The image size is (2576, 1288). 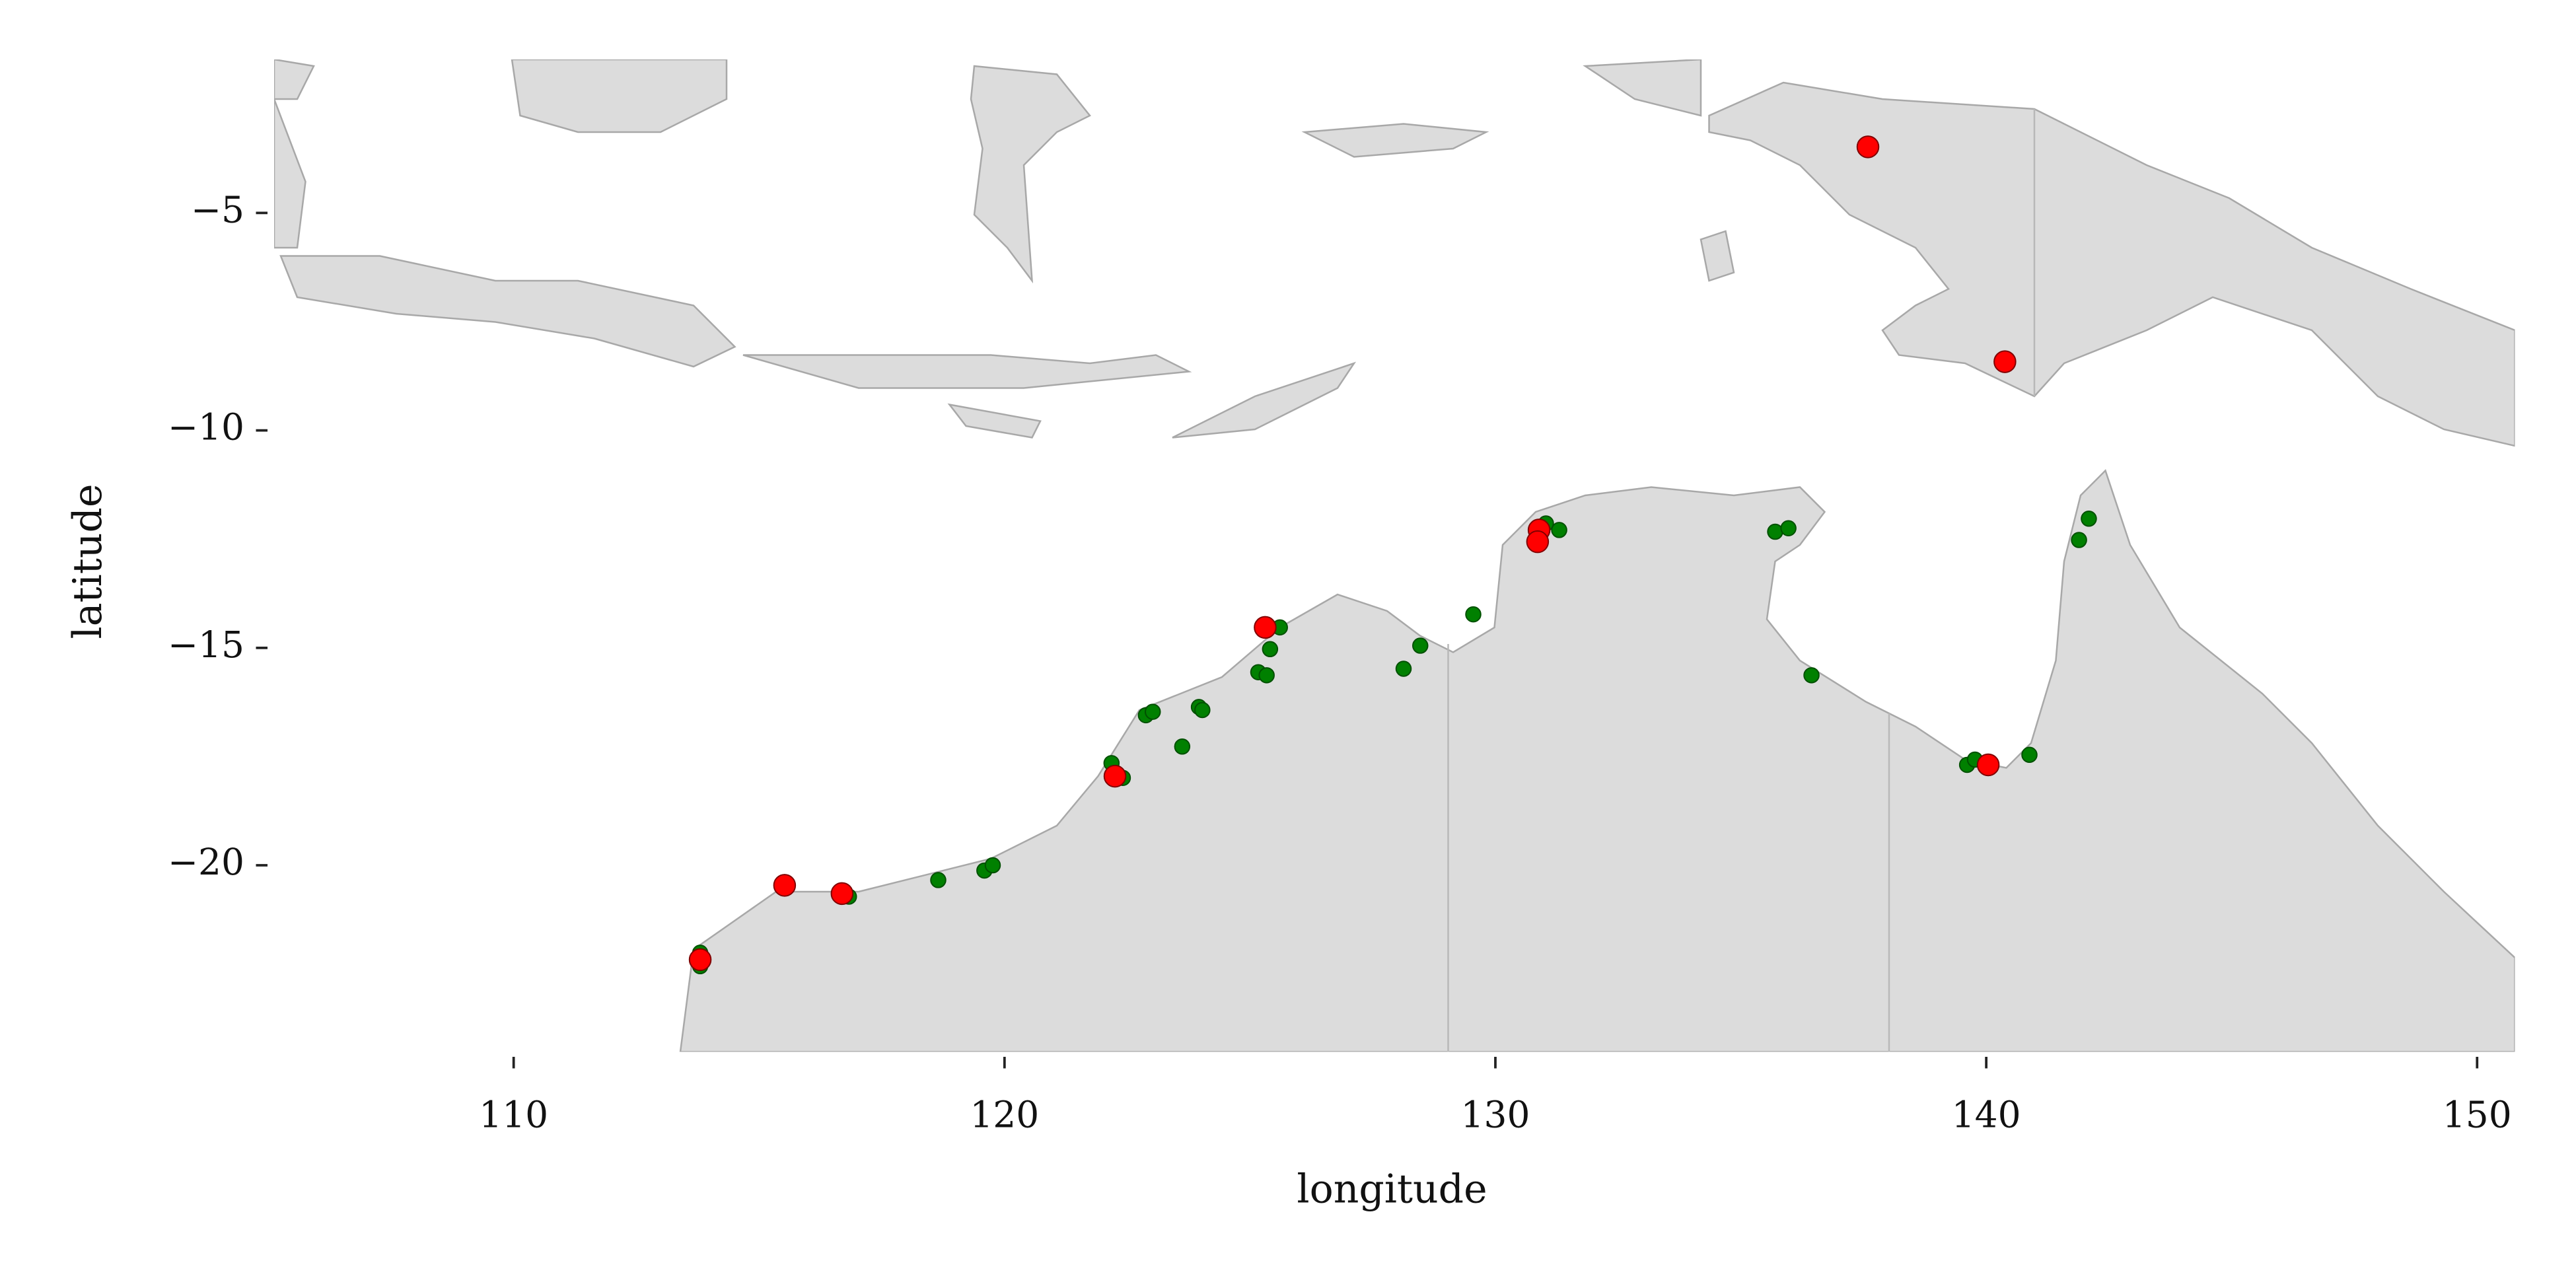 What do you see at coordinates (1392, 1189) in the screenshot?
I see `x-axis-label: longitude` at bounding box center [1392, 1189].